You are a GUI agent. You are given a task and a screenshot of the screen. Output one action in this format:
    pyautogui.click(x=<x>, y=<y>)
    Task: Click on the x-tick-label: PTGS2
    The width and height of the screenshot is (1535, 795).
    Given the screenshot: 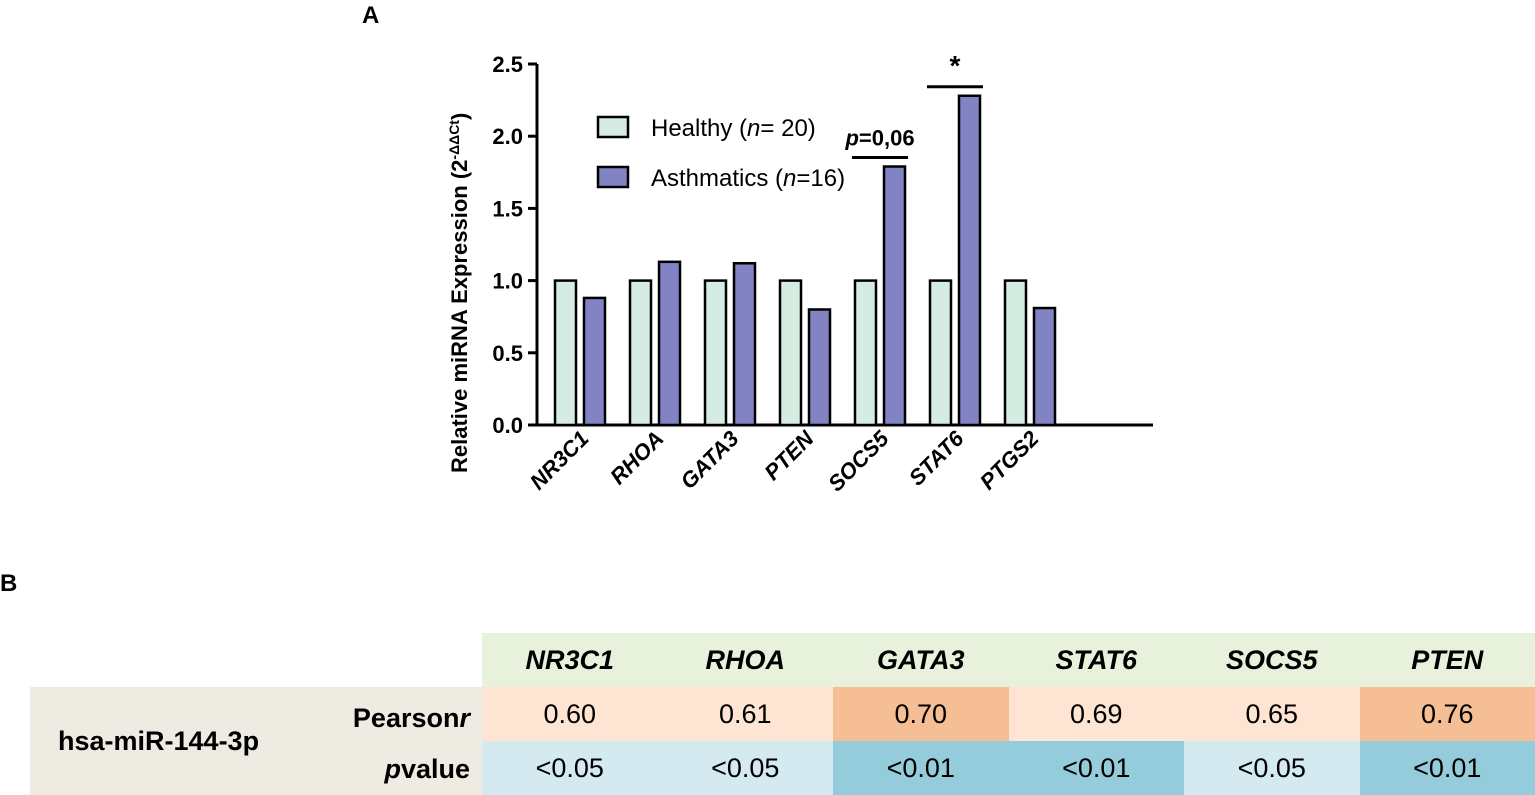 What is the action you would take?
    pyautogui.click(x=1009, y=459)
    